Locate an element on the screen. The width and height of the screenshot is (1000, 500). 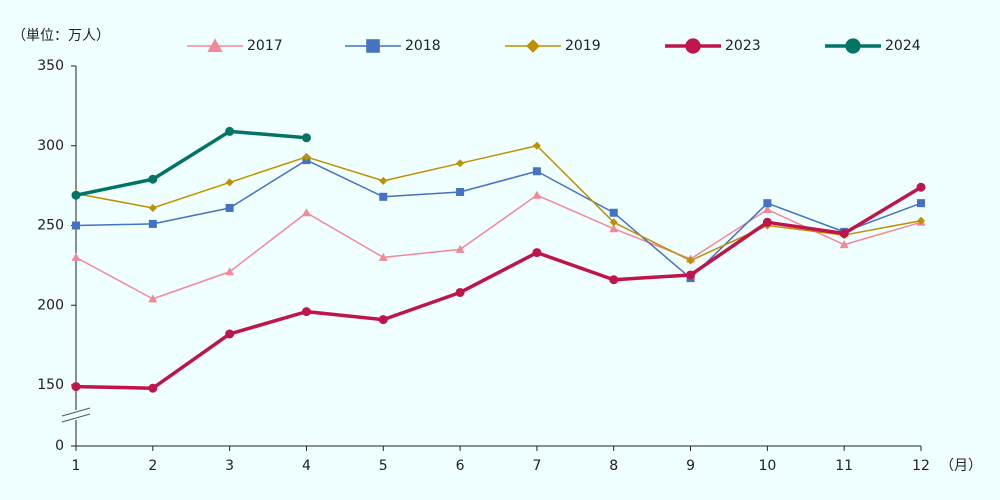
legend-label: 2018 is located at coordinates (423, 46).